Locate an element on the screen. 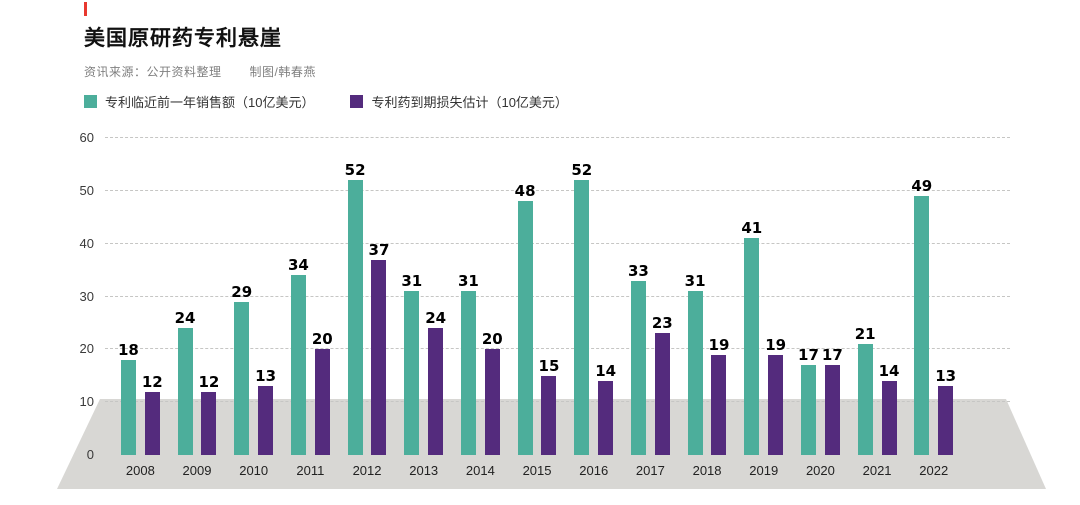 The image size is (1080, 505). legend-item: 专利药到期损失估计（10亿美元） is located at coordinates (459, 101).